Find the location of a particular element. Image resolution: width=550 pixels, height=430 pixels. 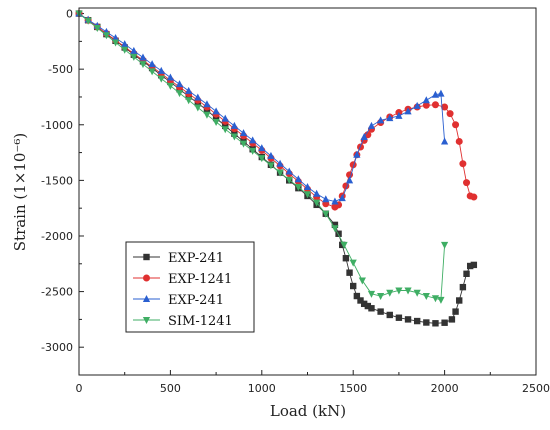

legend-item: SIM-1241 is located at coordinates (183, 321).